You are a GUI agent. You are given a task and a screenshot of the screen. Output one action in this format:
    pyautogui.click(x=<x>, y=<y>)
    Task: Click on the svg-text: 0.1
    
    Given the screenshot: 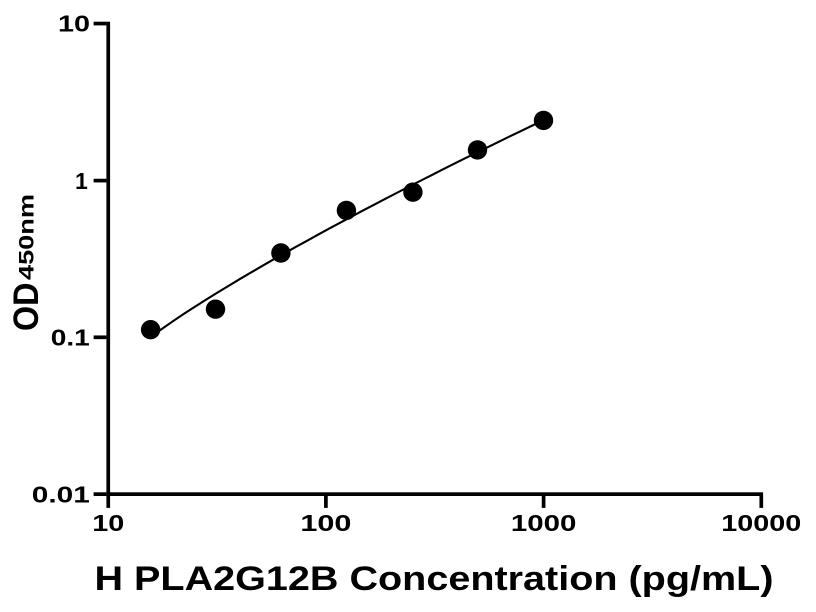 What is the action you would take?
    pyautogui.click(x=70, y=337)
    